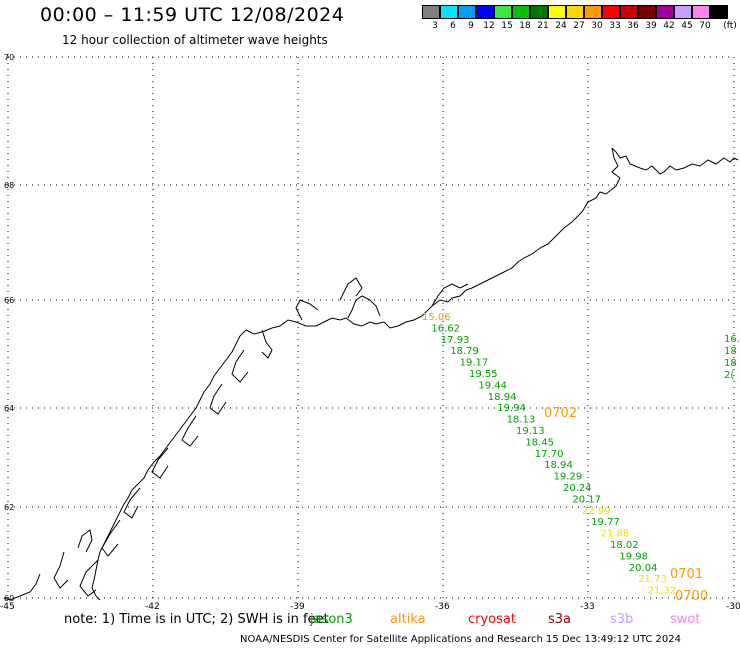 Image resolution: width=740 pixels, height=650 pixels. What do you see at coordinates (579, 26) in the screenshot?
I see `legend-label: 27` at bounding box center [579, 26].